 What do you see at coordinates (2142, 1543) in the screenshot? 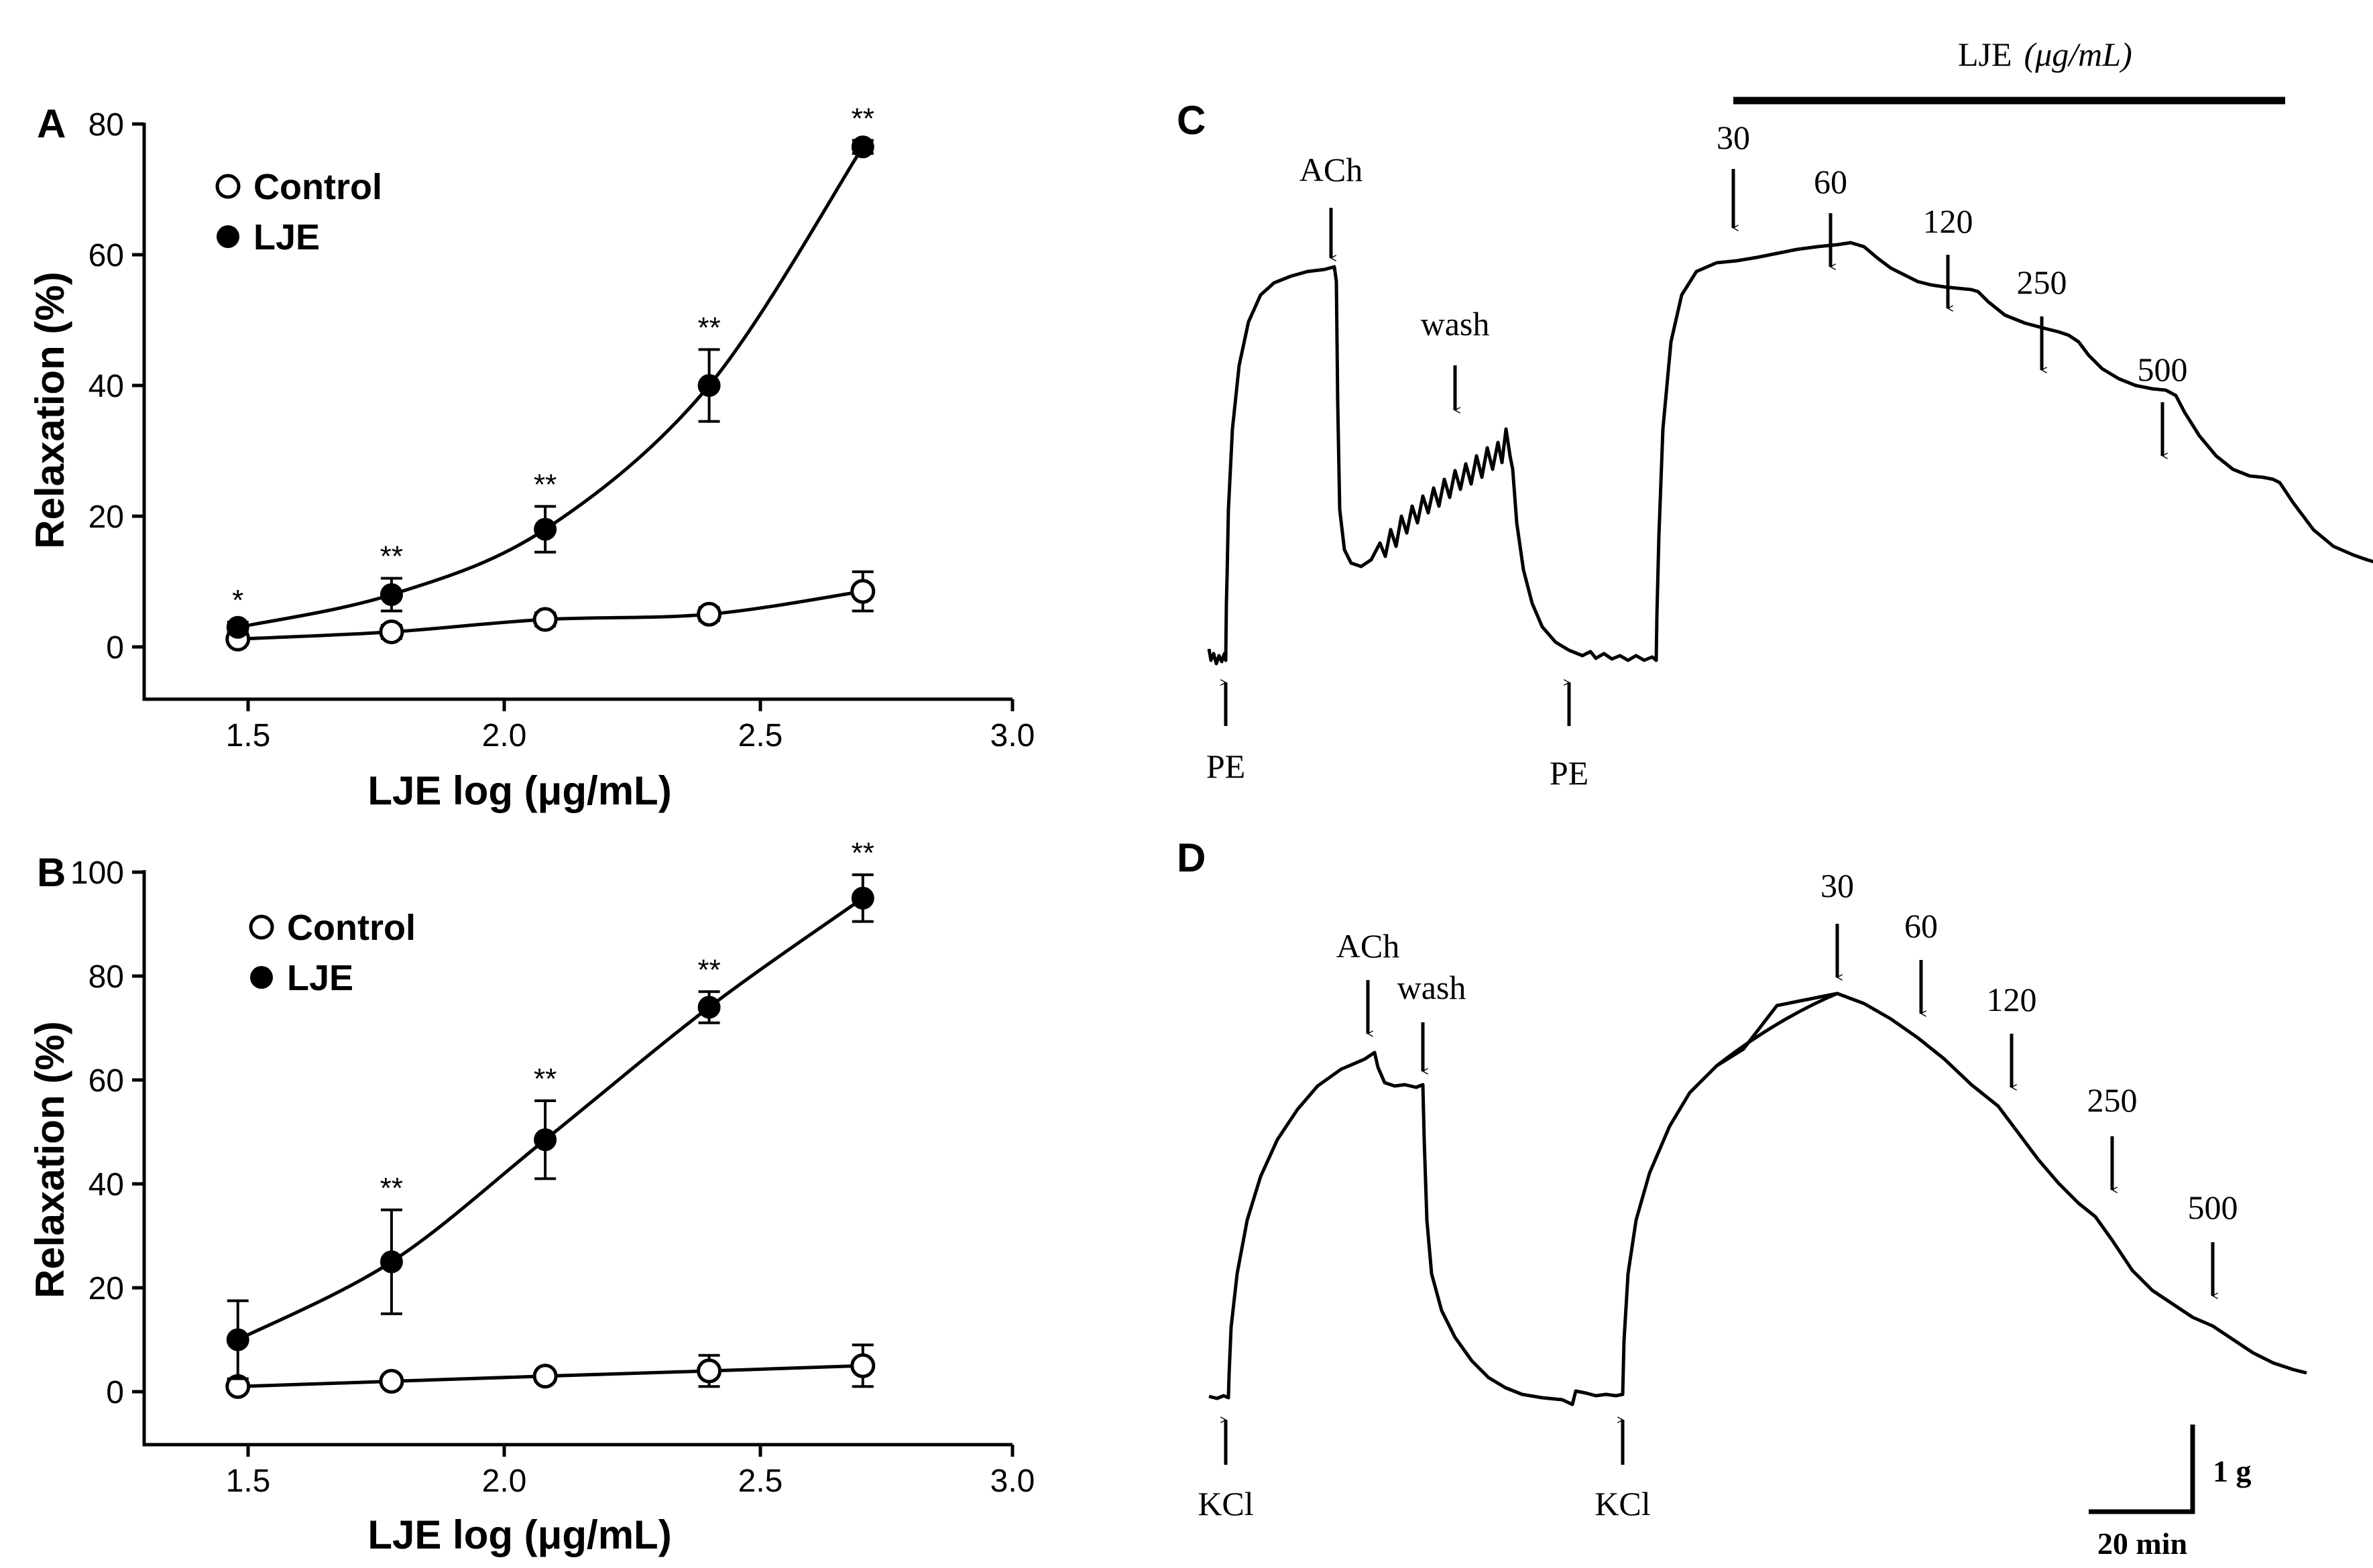
I see `scale-time-label: 20 min` at bounding box center [2142, 1543].